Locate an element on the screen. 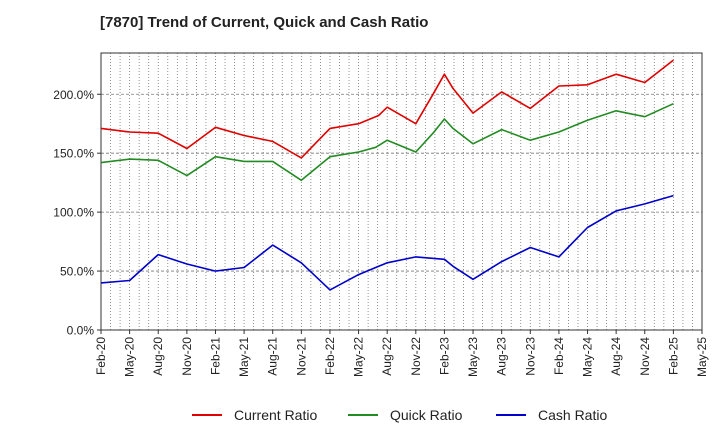  x-tick-label: Nov-24 is located at coordinates (645, 356).